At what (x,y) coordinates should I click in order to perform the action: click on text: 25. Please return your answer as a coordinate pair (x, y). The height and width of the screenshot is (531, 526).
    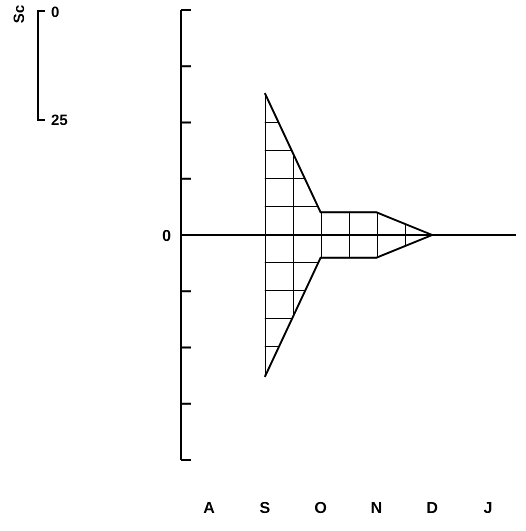
    Looking at the image, I should click on (59, 120).